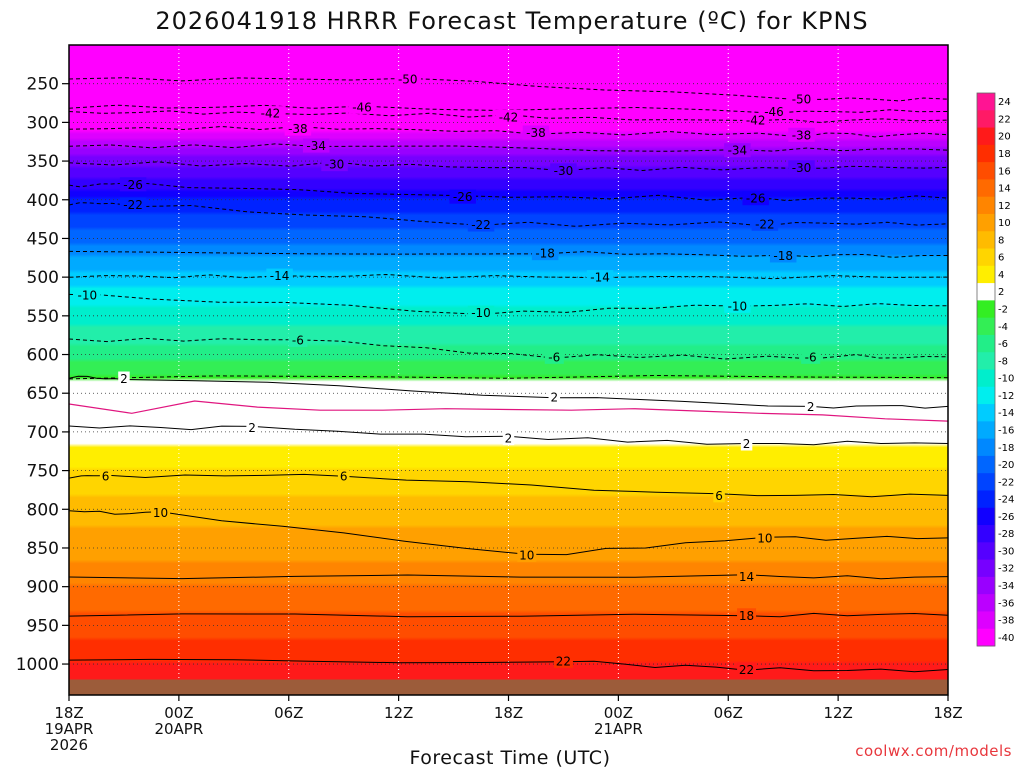 This screenshot has height=768, width=1024. Describe the element at coordinates (933, 751) in the screenshot. I see `credit-text: coolwx.com/models` at that location.